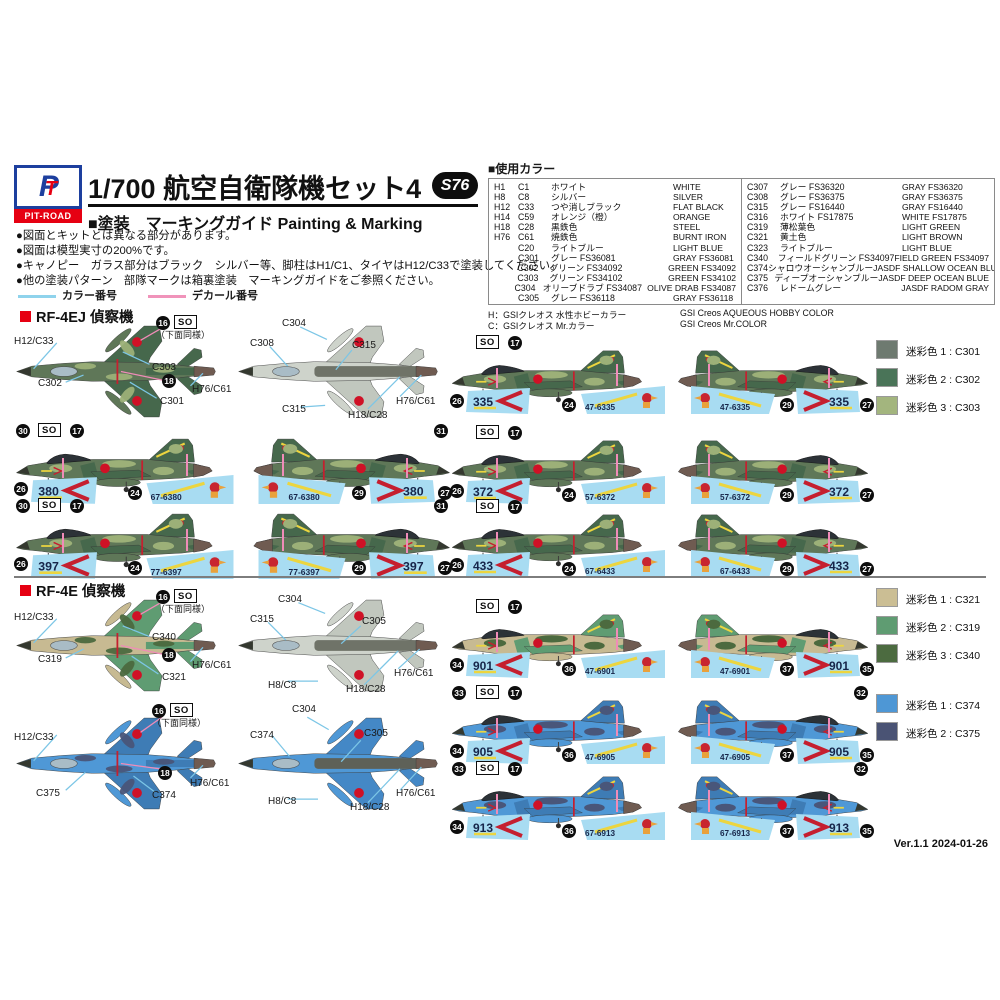  What do you see at coordinates (498, 827) in the screenshot?
I see `tail-number-decal: 913` at bounding box center [498, 827].